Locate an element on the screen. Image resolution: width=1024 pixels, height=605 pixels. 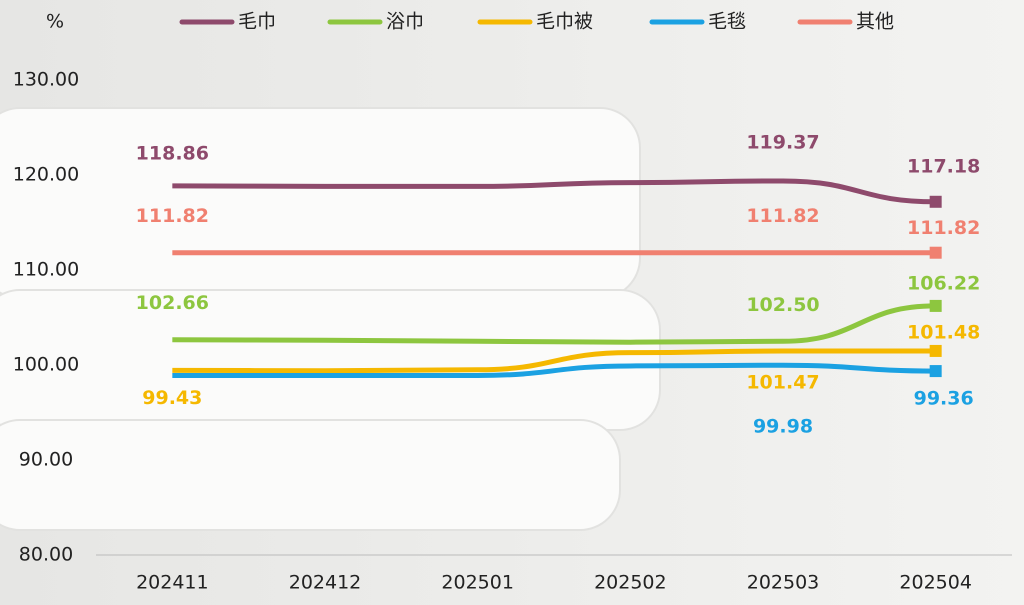
data-label: 102.50 is located at coordinates (782, 305).